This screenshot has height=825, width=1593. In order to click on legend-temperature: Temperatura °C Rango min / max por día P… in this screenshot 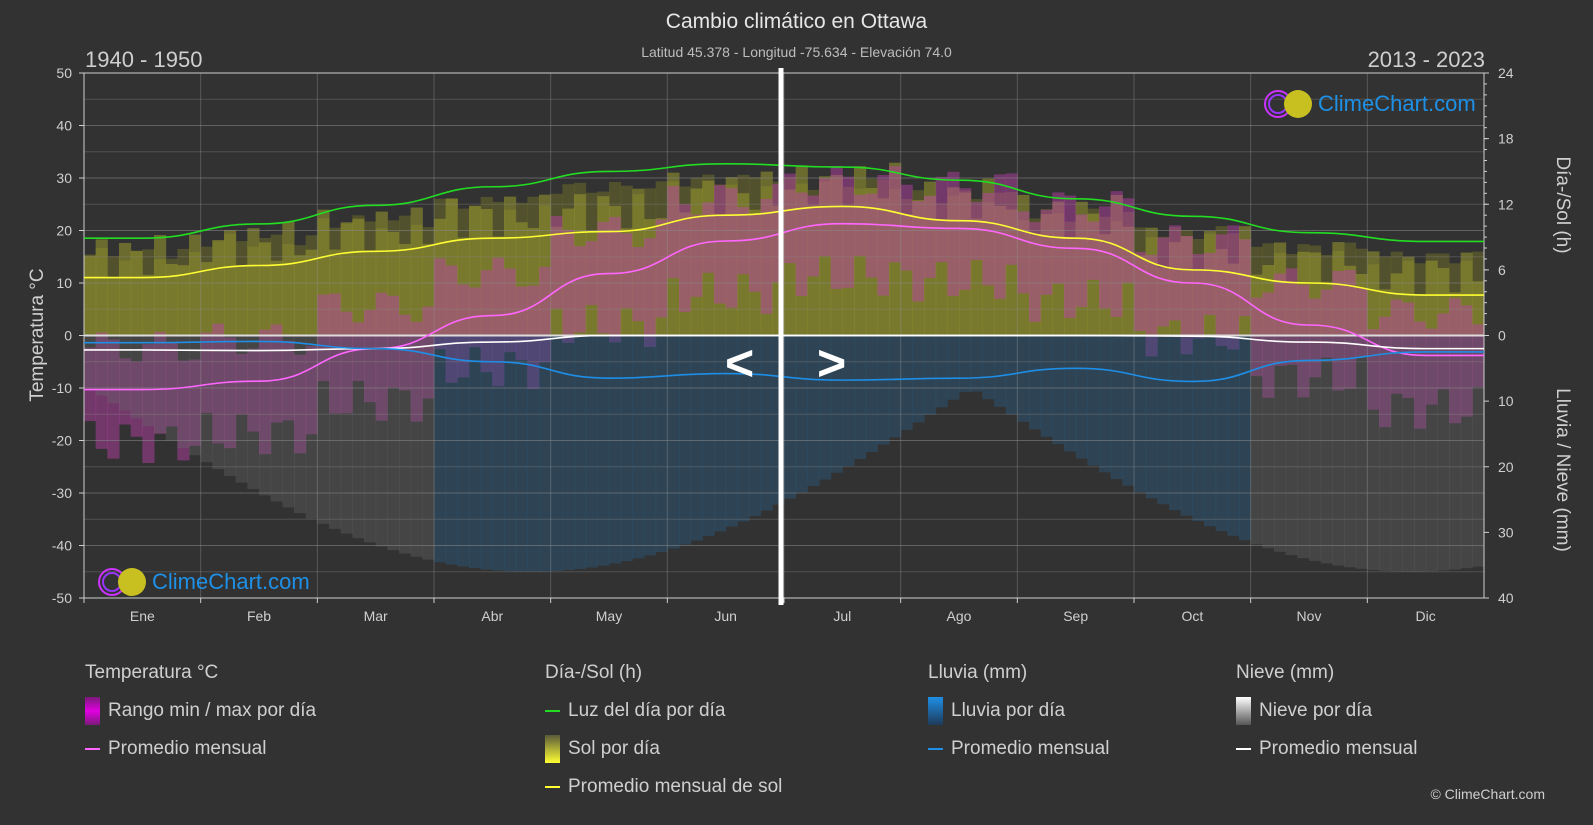, I will do `click(200, 718)`.